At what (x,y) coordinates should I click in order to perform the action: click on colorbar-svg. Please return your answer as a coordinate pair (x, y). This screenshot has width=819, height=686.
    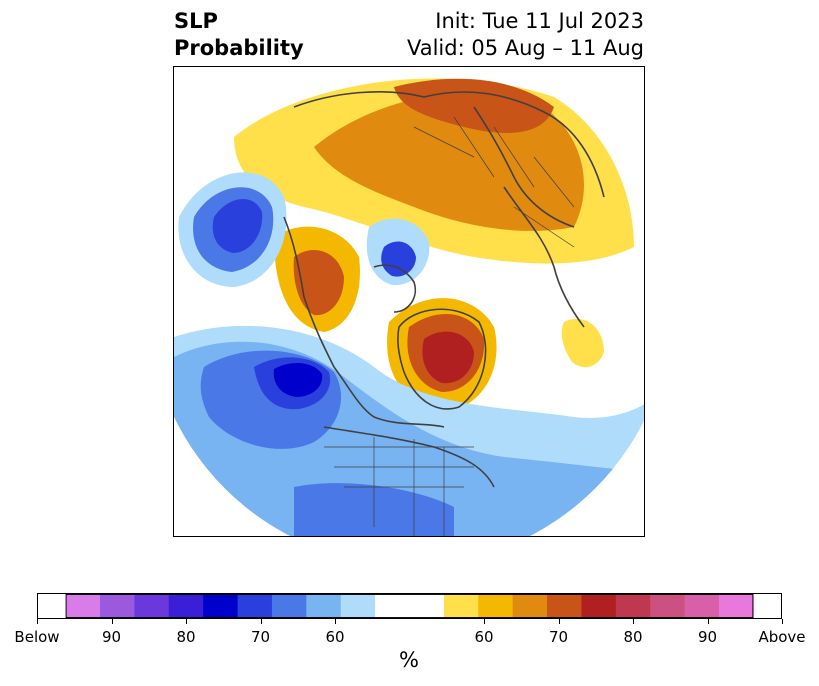
    Looking at the image, I should click on (409, 606).